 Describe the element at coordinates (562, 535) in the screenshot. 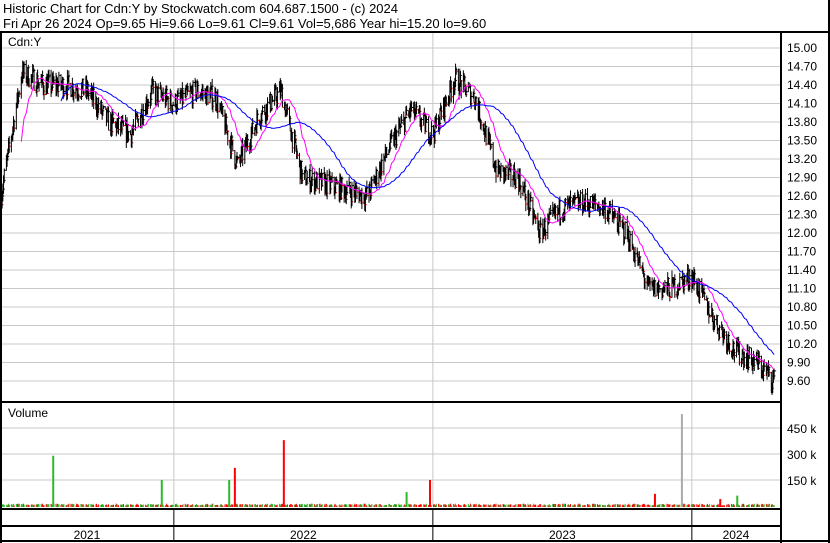

I see `year-label: 2023` at that location.